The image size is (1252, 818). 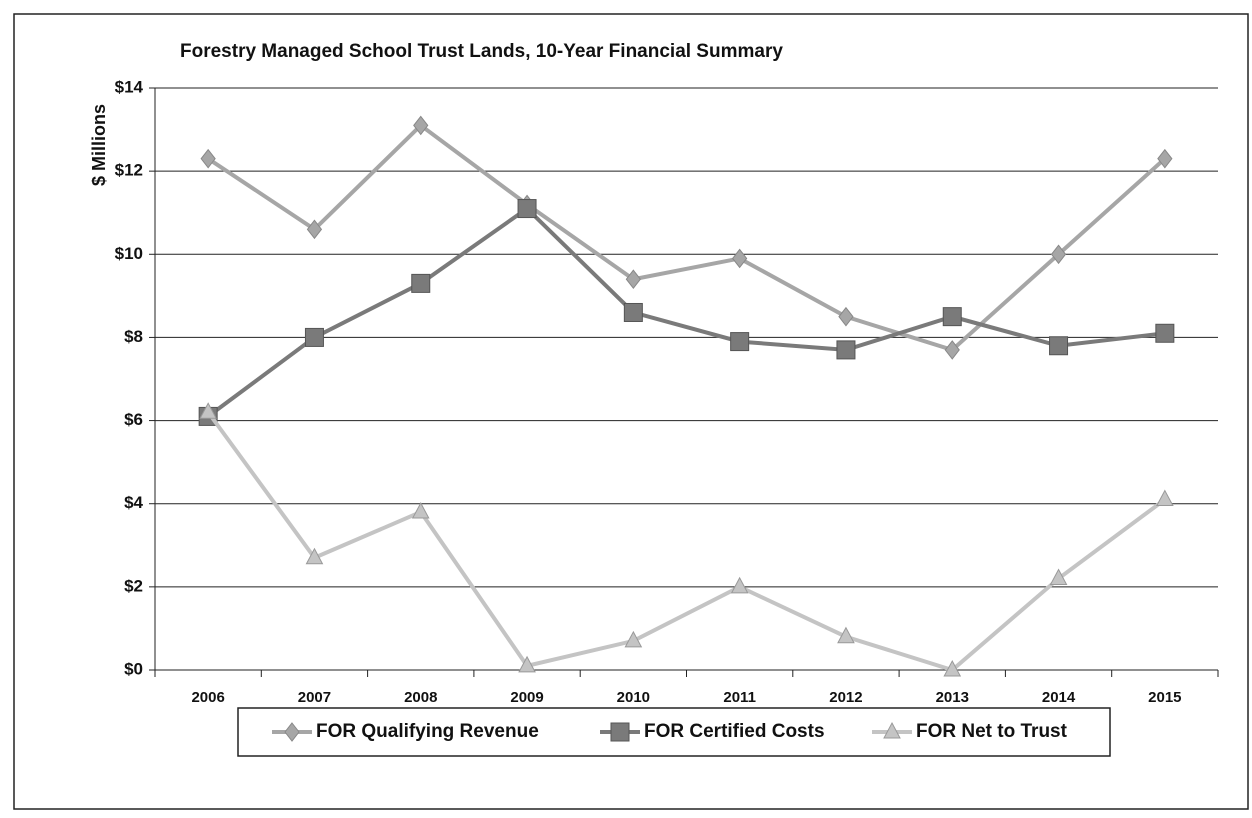 I want to click on y-tick-label: $14, so click(x=129, y=86).